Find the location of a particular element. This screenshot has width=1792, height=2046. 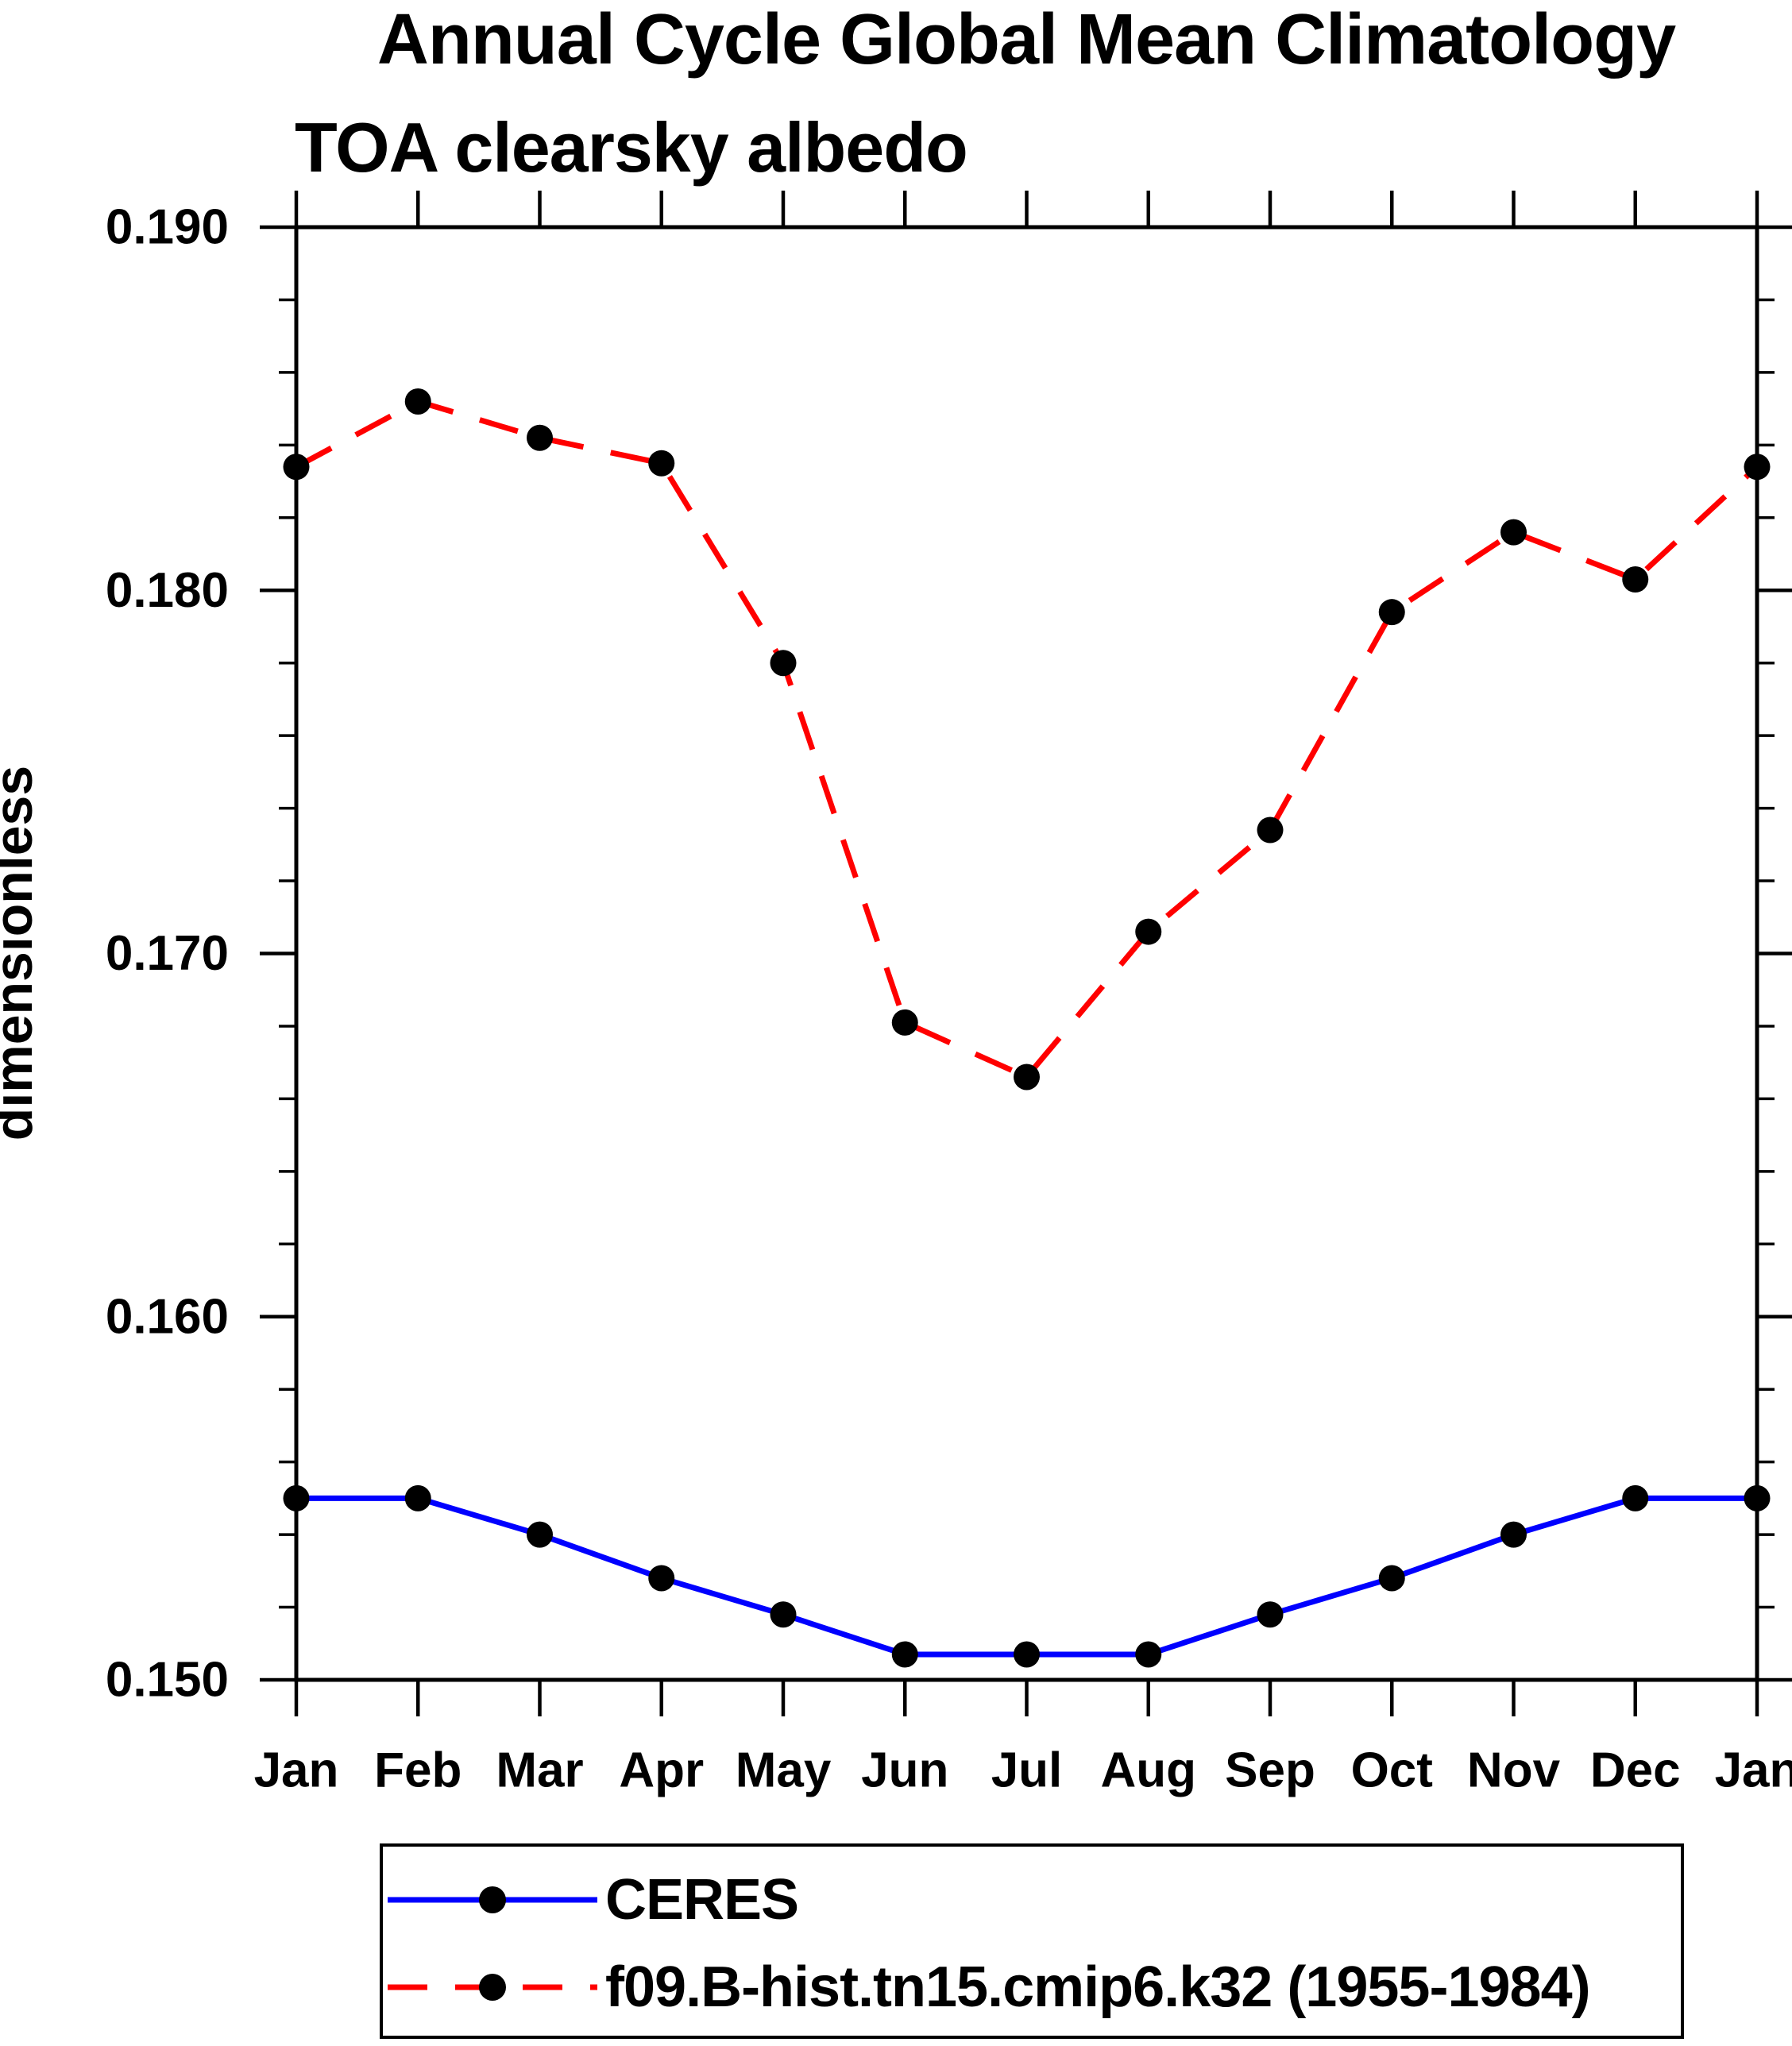

chart-title: Annual Cycle Global Mean Climatology is located at coordinates (1026, 39).